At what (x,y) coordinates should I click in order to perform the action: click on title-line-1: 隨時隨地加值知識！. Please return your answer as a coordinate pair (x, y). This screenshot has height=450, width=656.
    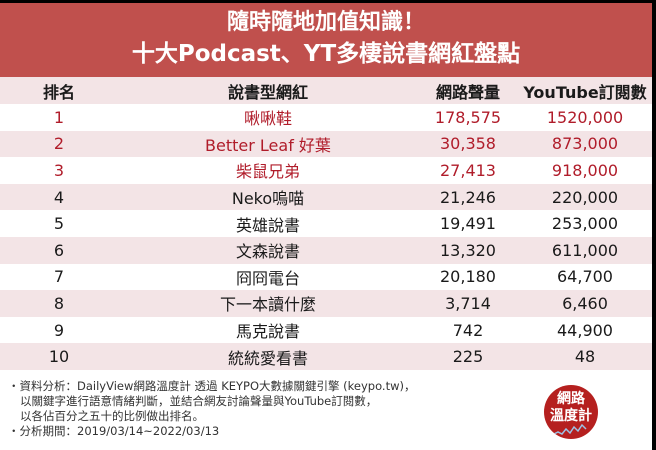
    Looking at the image, I should click on (325, 22).